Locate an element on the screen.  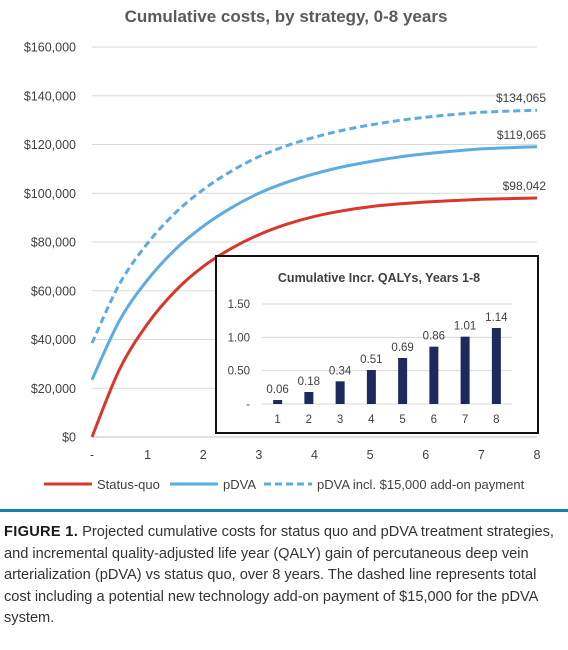
caption-divider is located at coordinates (284, 510).